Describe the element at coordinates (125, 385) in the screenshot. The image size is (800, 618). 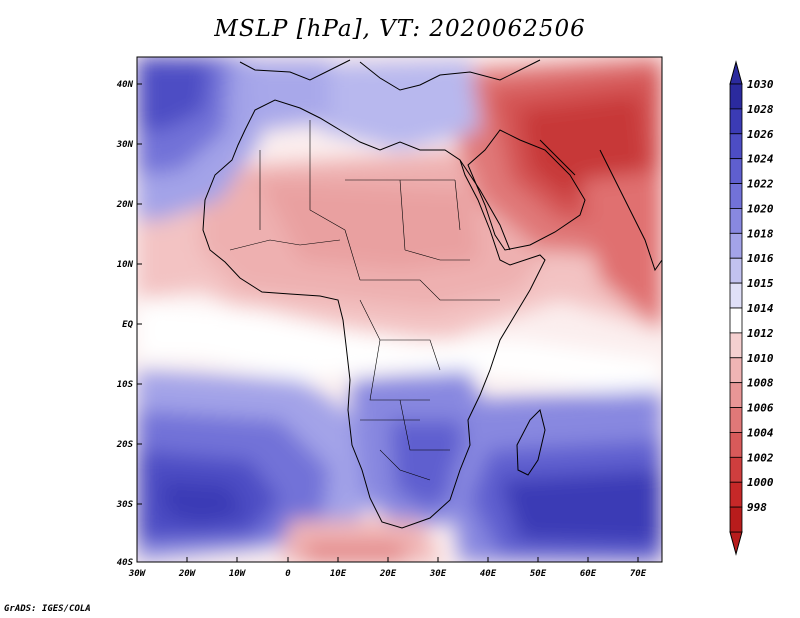
I see `lat-label: 10S` at that location.